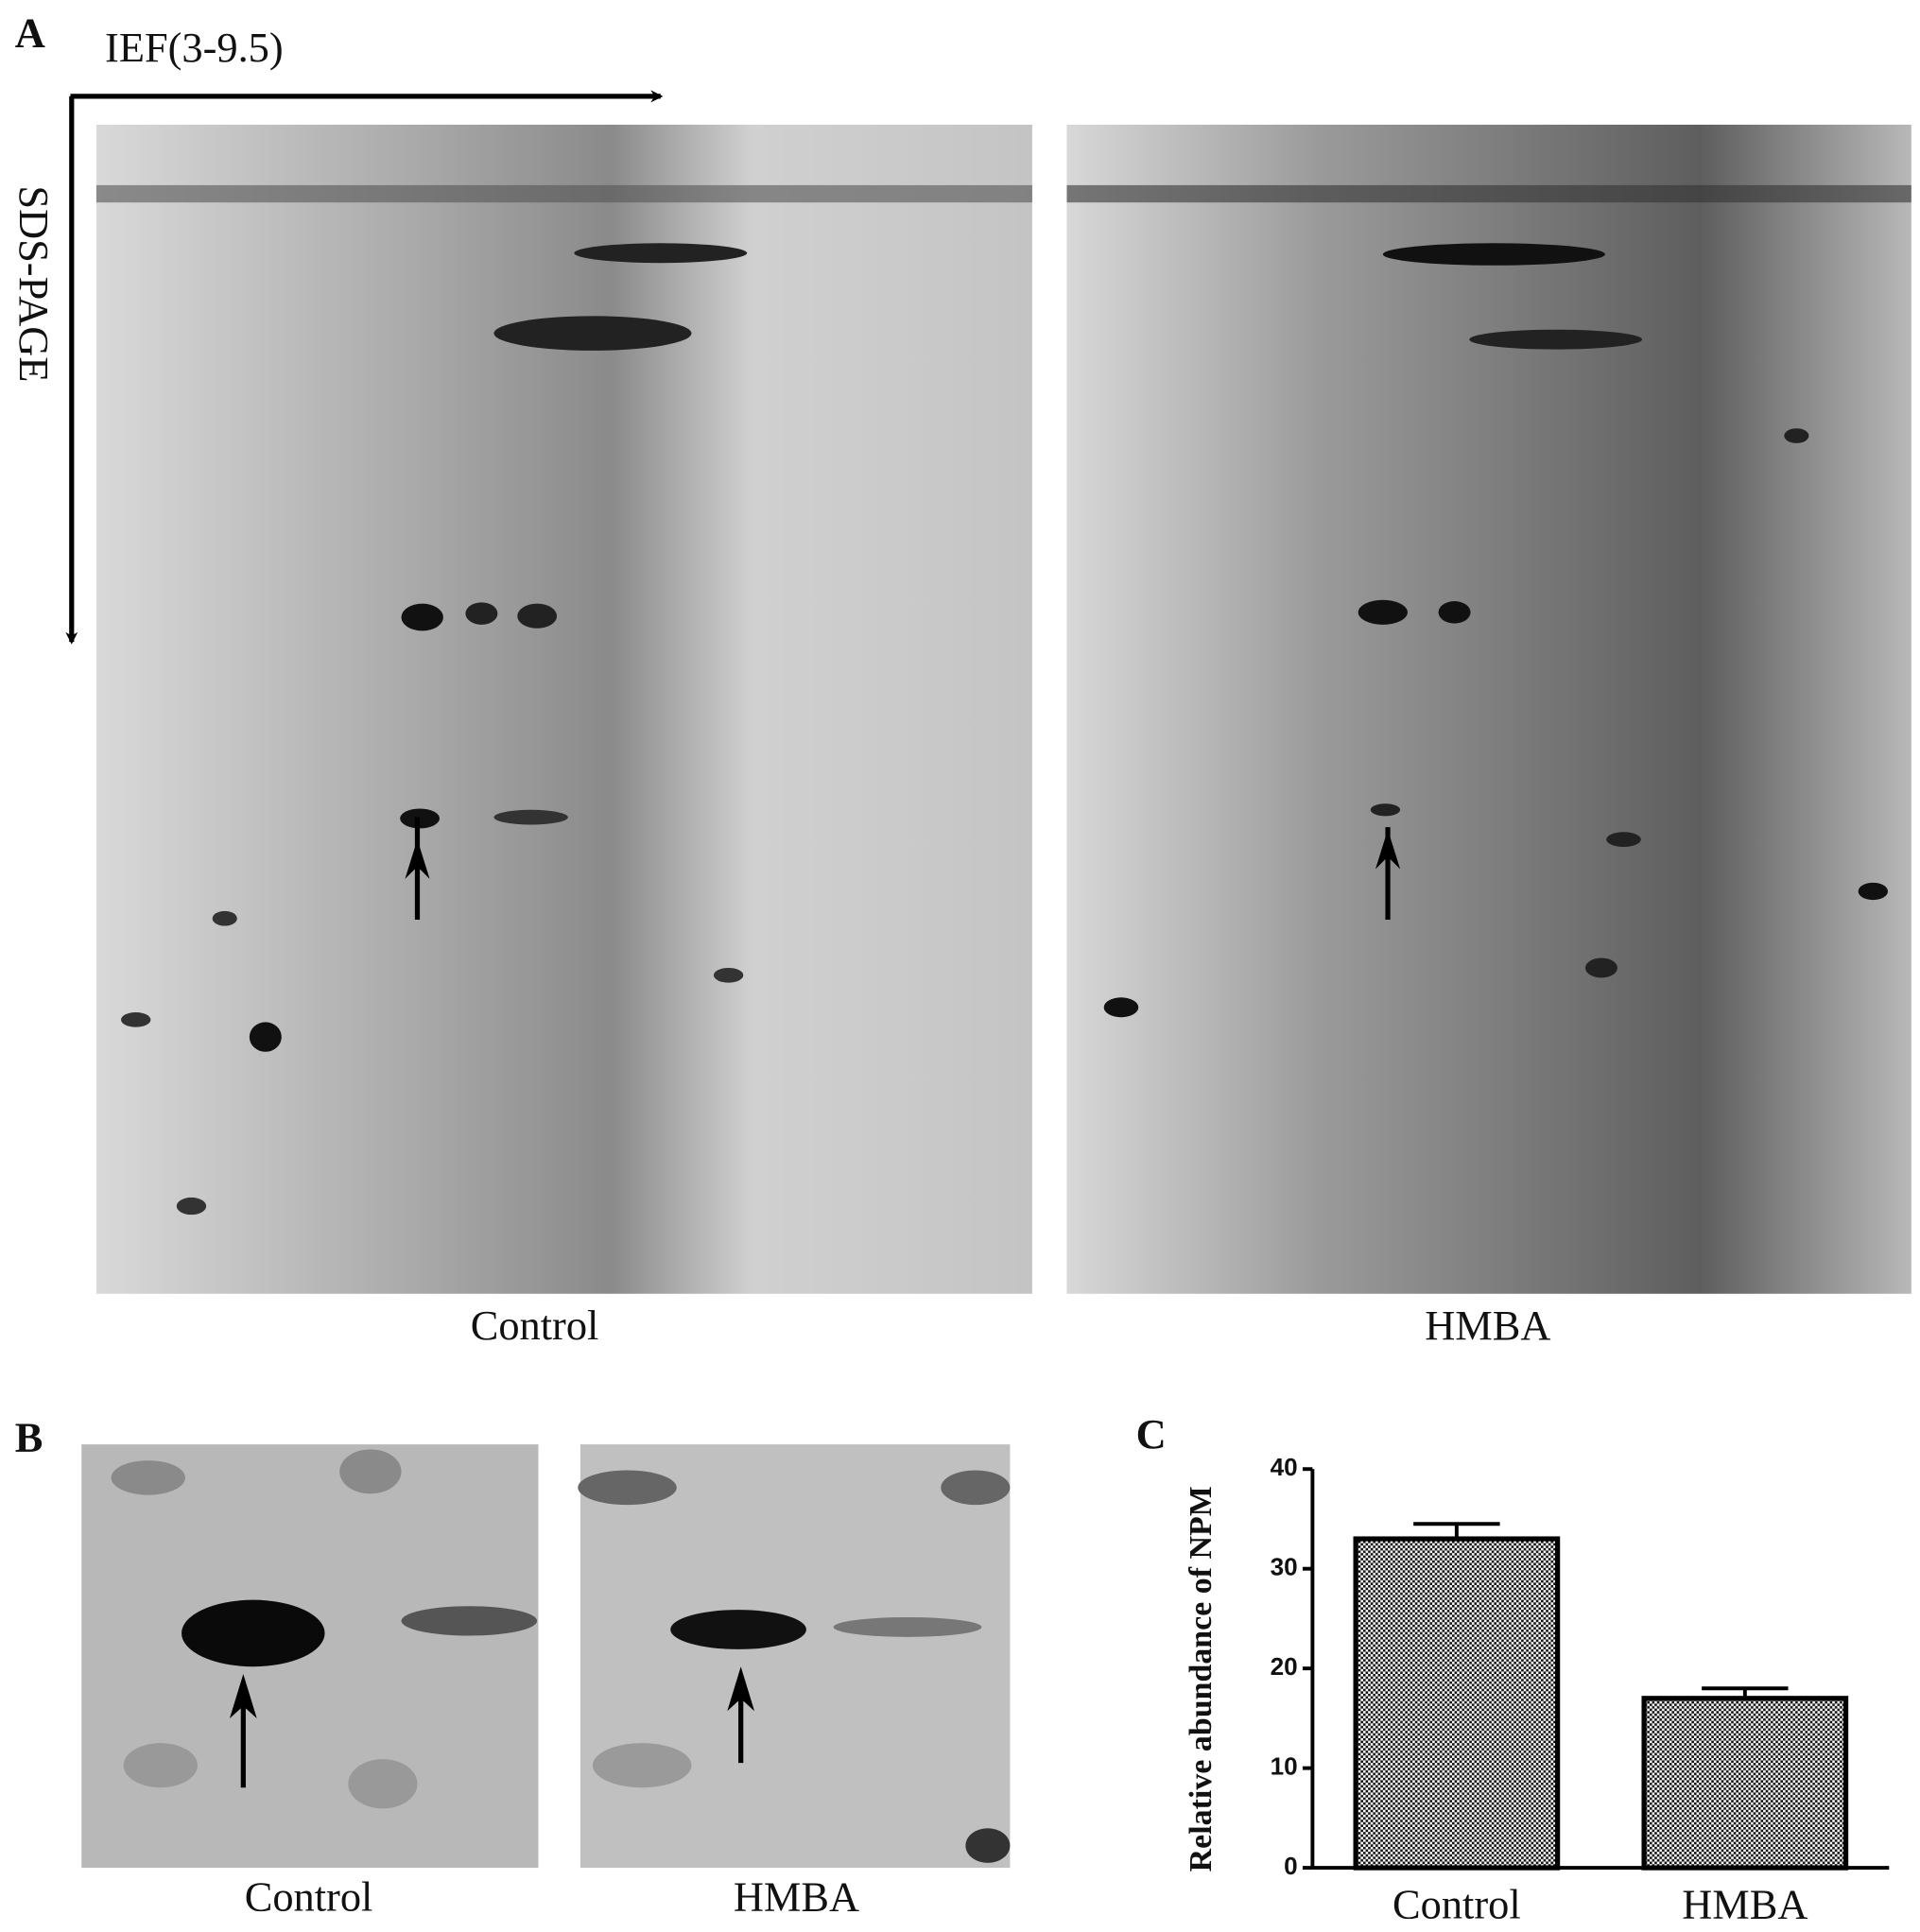  What do you see at coordinates (1284, 1567) in the screenshot?
I see `y-tick-label: 30` at bounding box center [1284, 1567].